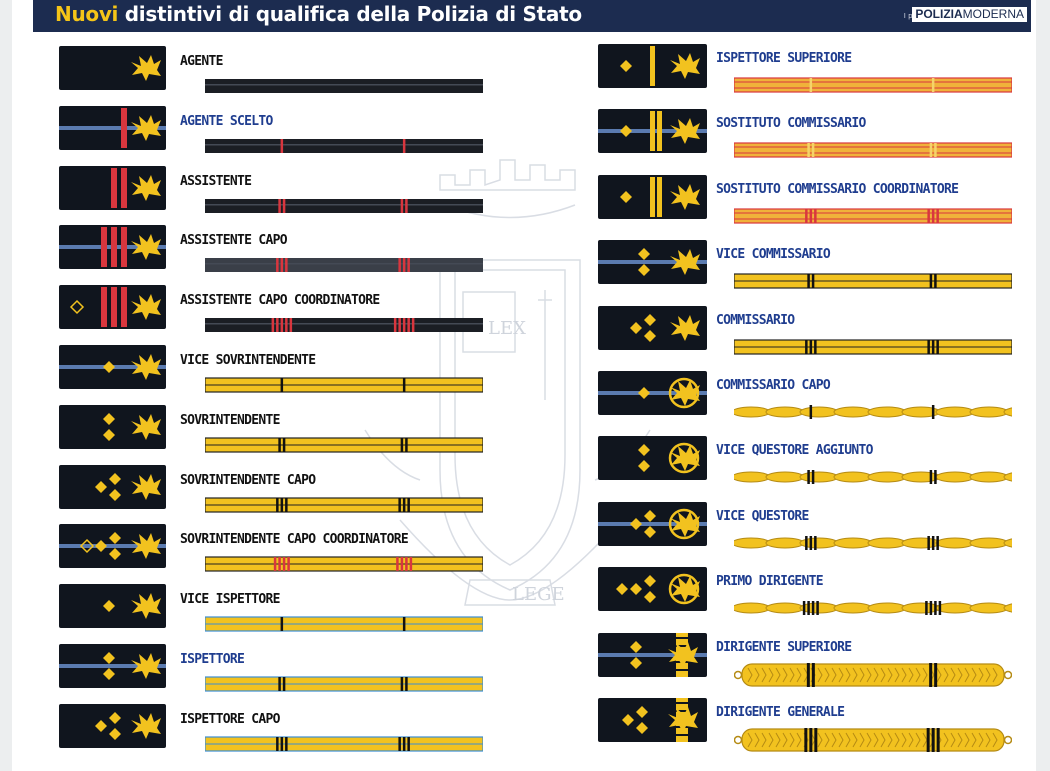 The height and width of the screenshot is (771, 1050). I want to click on rank-label: ISPETTORE SUPERIORE, so click(784, 58).